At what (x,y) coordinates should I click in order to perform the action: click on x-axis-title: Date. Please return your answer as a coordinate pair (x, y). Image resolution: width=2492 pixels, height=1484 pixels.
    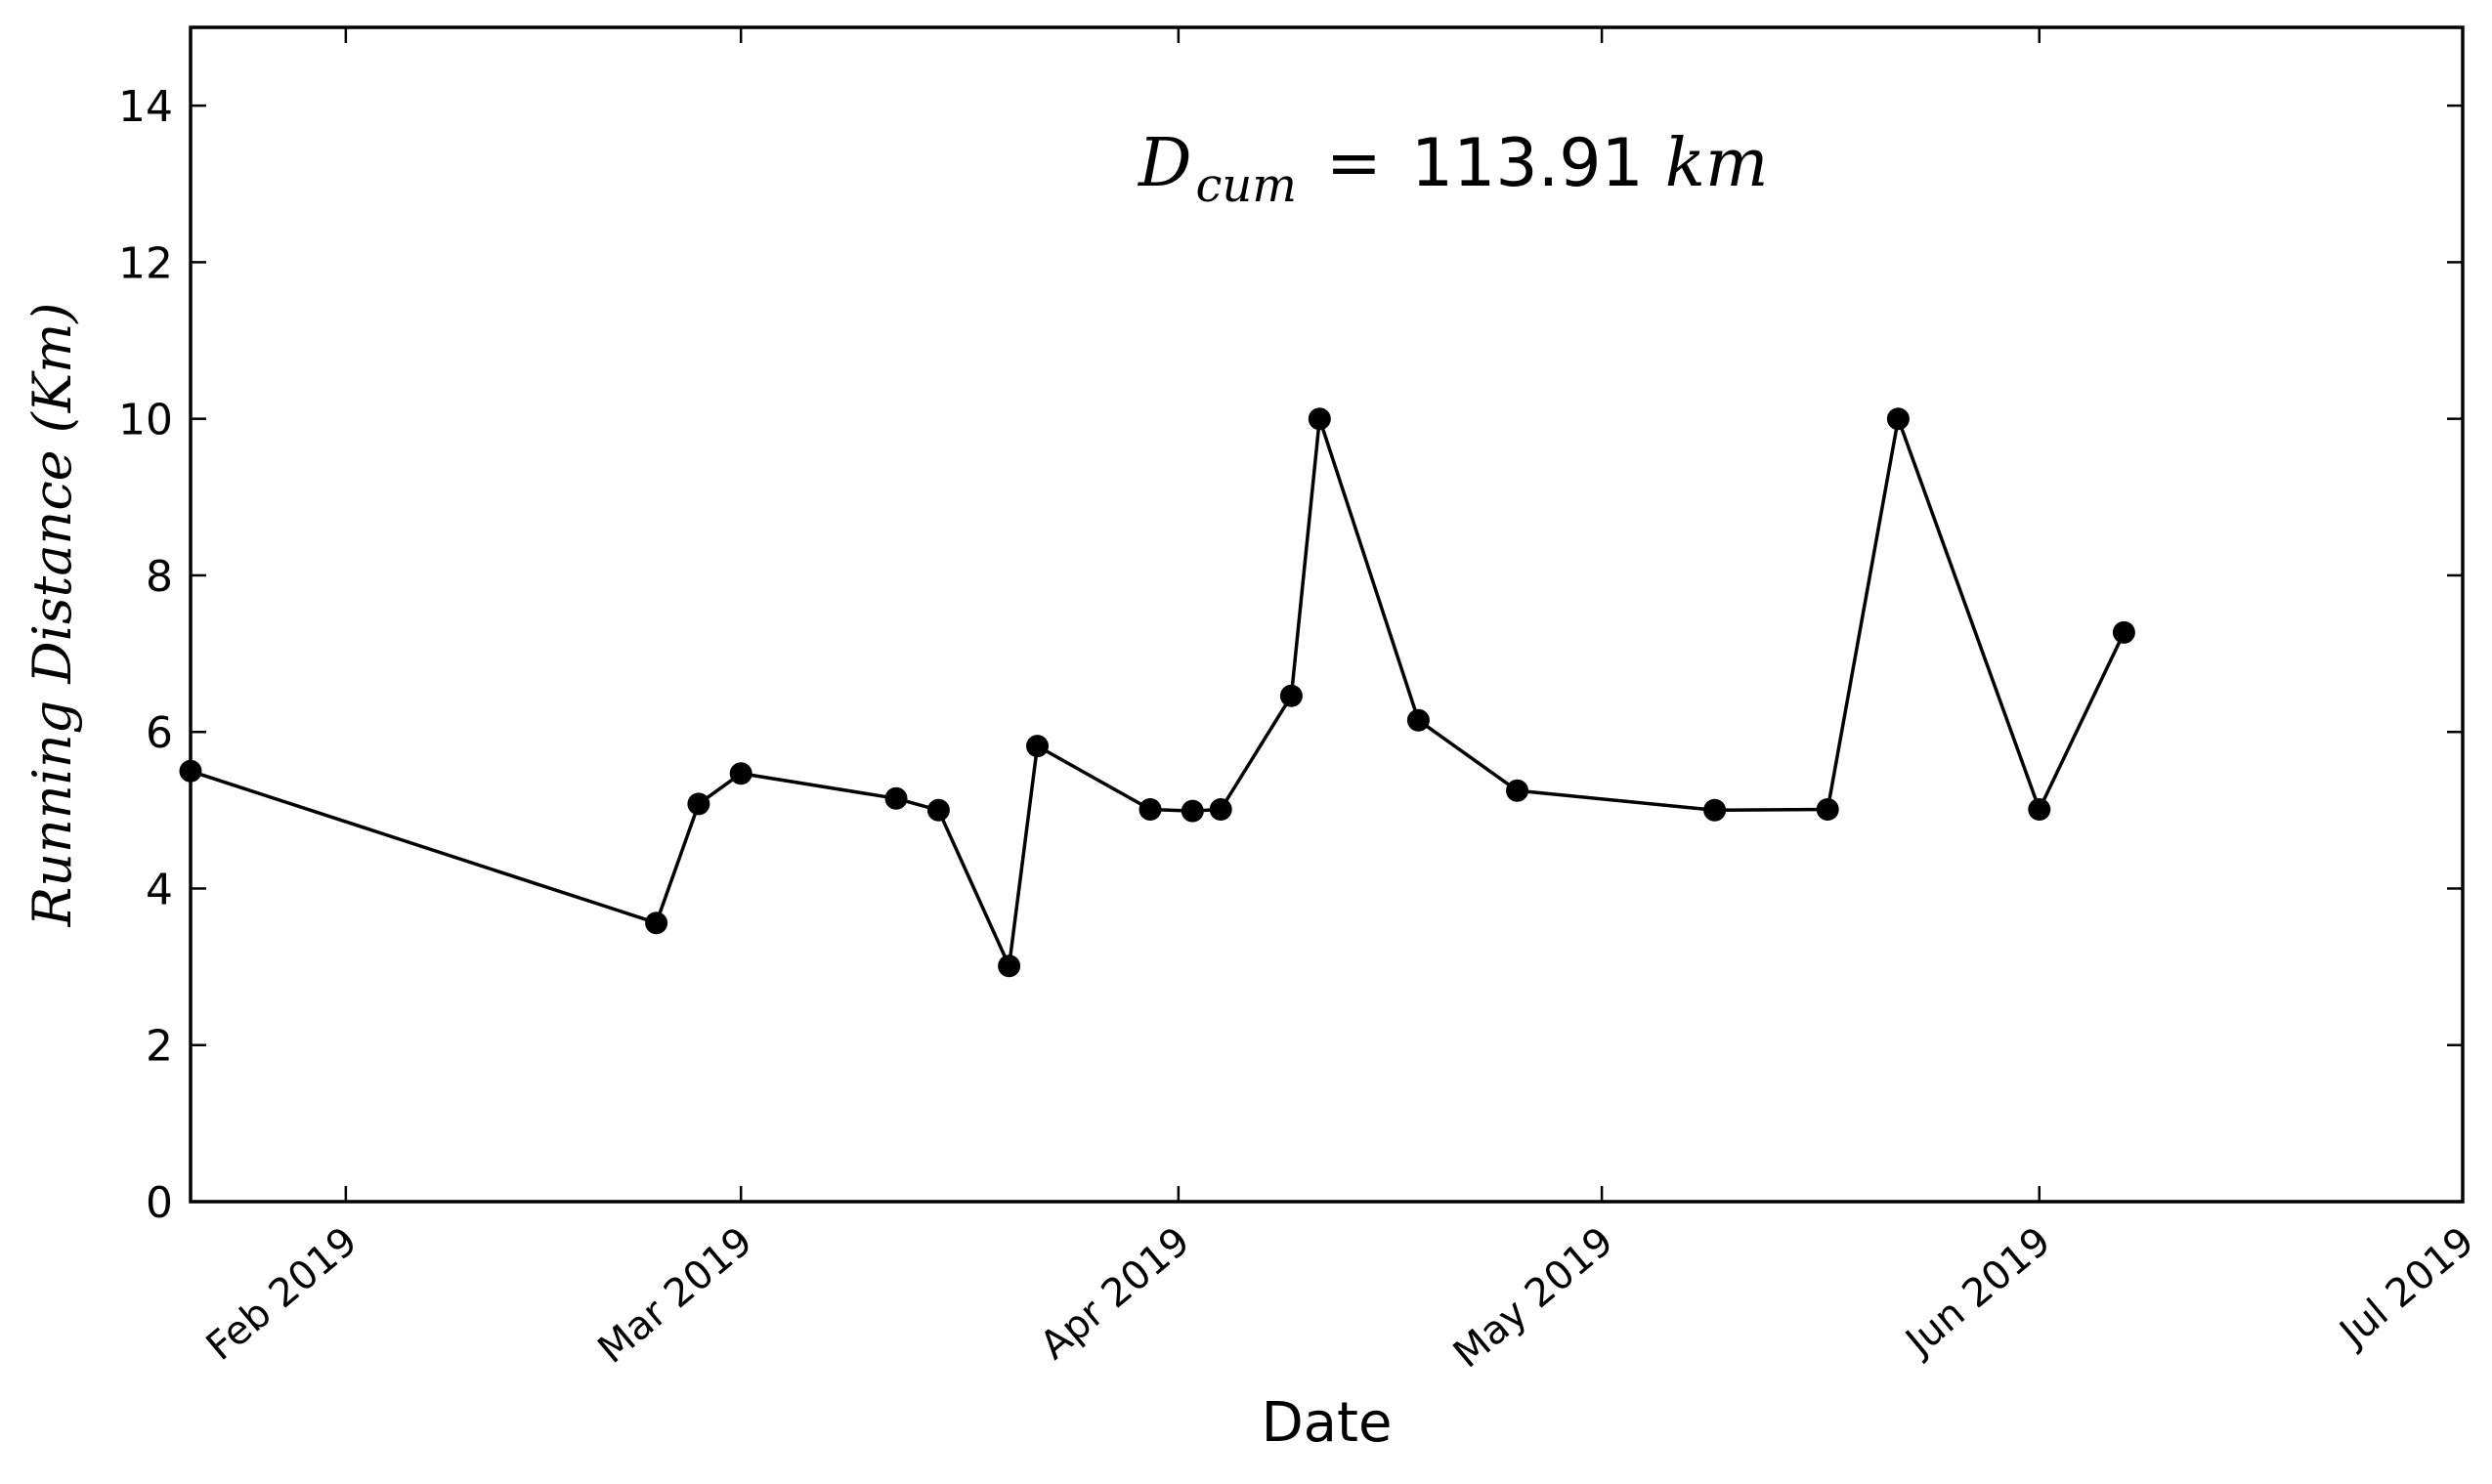
    Looking at the image, I should click on (1328, 1423).